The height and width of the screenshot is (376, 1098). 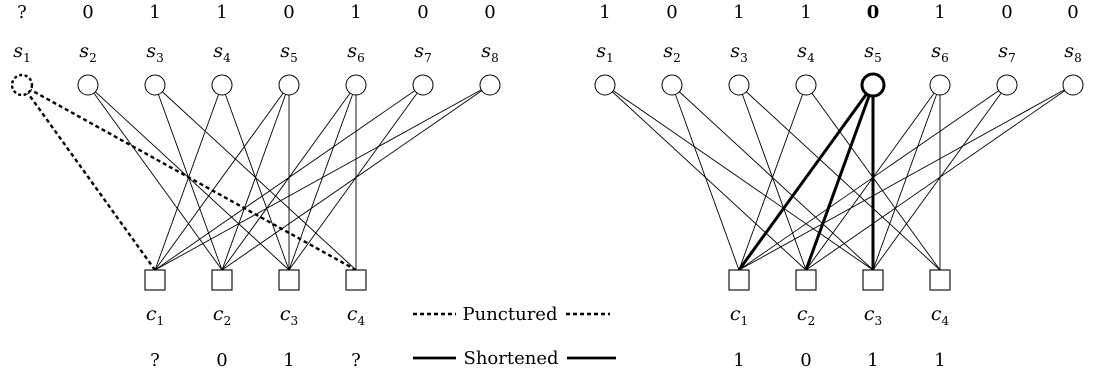 What do you see at coordinates (805, 360) in the screenshot?
I see `right-bottom-value-2: 0` at bounding box center [805, 360].